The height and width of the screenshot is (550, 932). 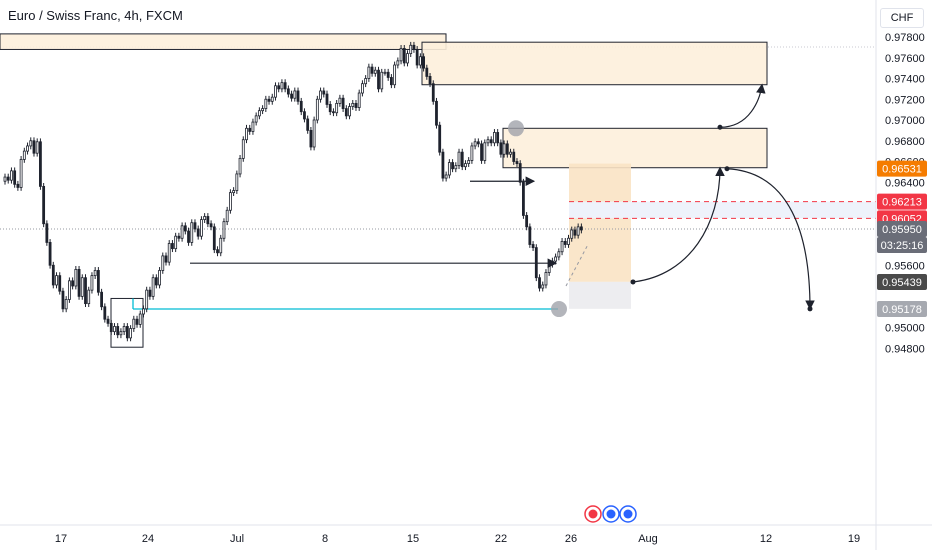 I want to click on projection-arrow-down, so click(x=770, y=239).